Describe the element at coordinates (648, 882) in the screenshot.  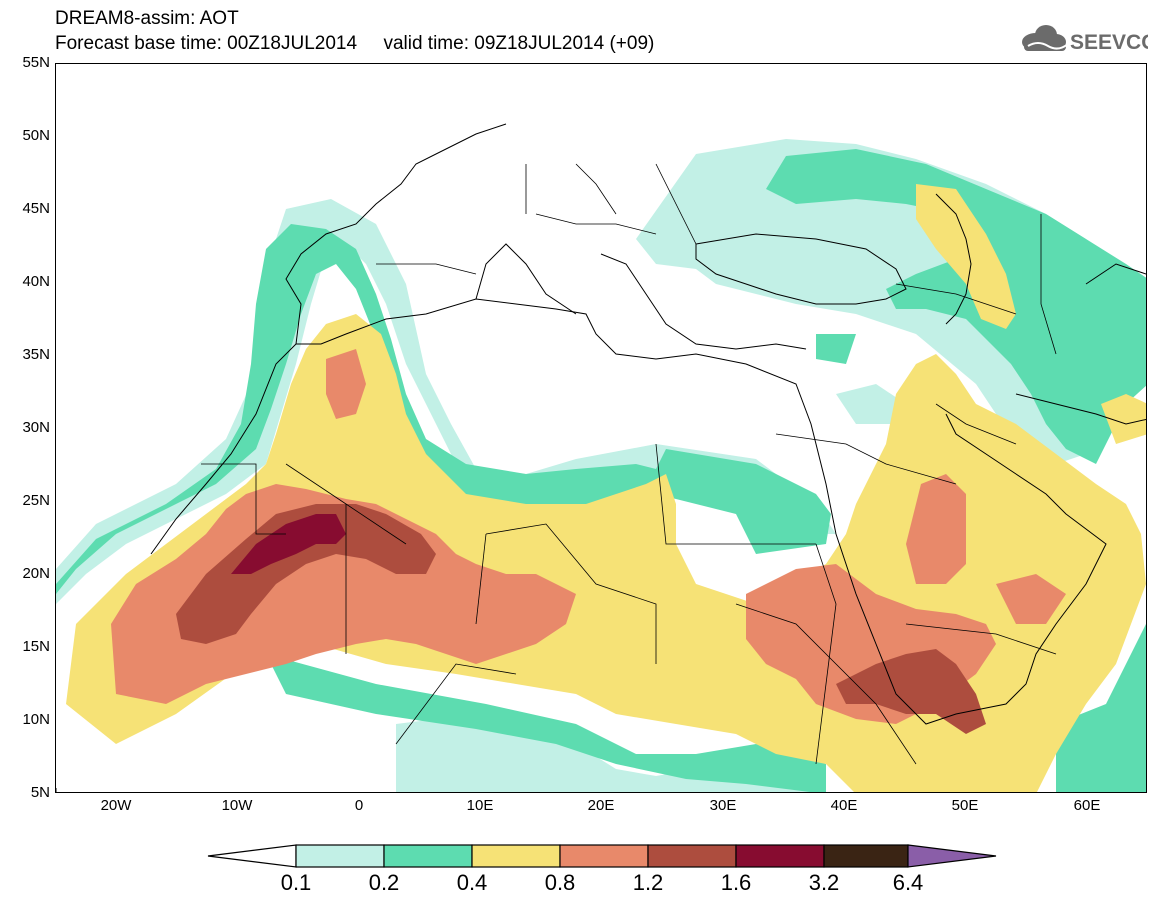
I see `legend-label-1-2: 1.2` at that location.